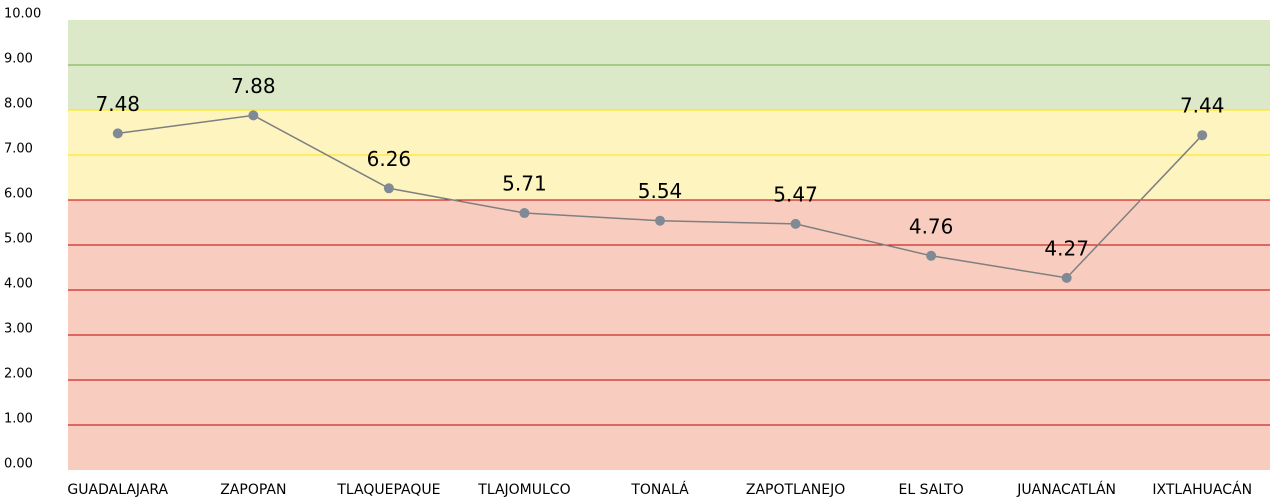  Describe the element at coordinates (659, 489) in the screenshot. I see `x-tick-label: TONALÁ` at that location.